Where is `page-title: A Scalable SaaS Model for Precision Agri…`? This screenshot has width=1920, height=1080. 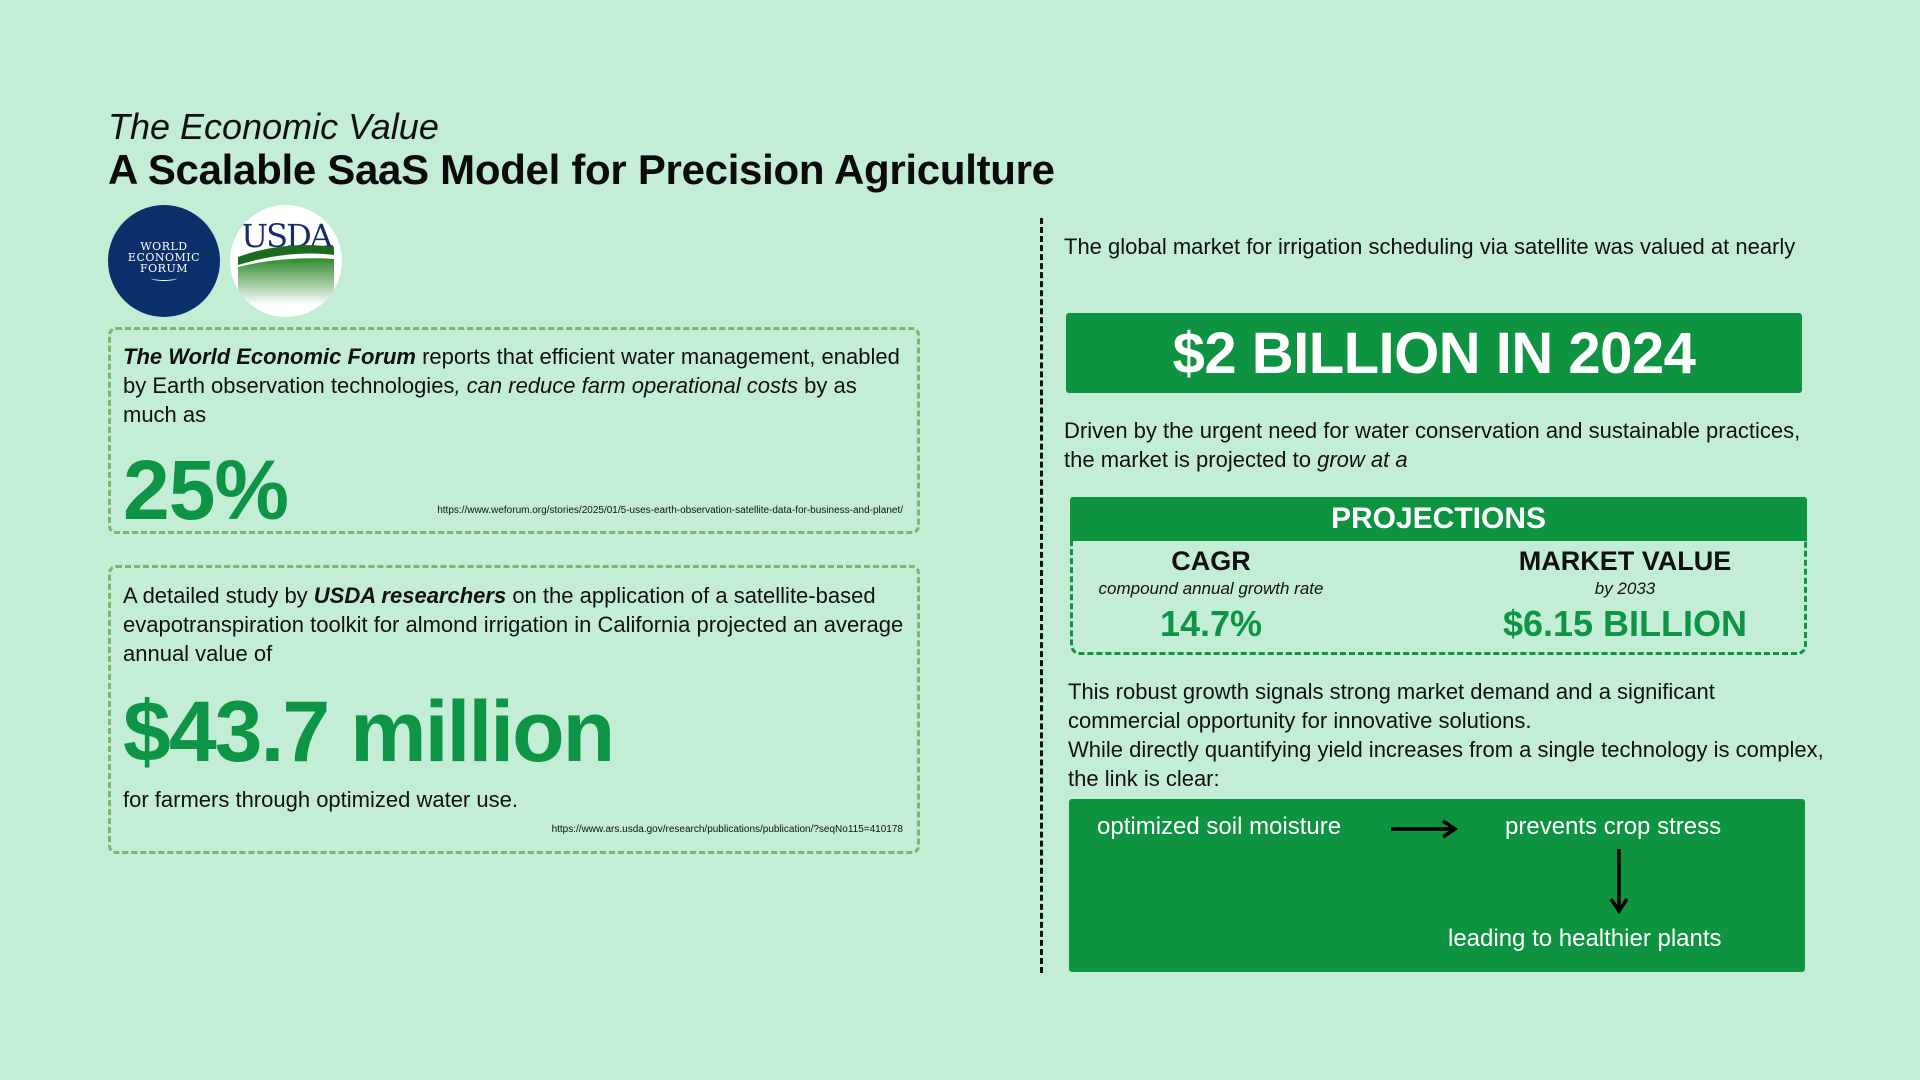
page-title: A Scalable SaaS Model for Precision Agri… is located at coordinates (581, 169).